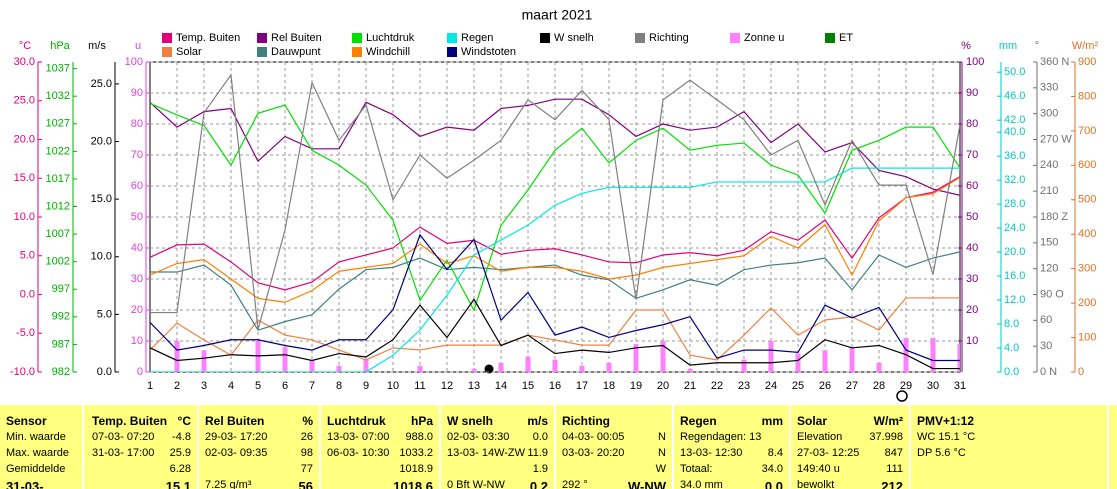 This screenshot has height=489, width=1117. What do you see at coordinates (1010, 447) in the screenshot?
I see `stats-column: PMV+1:12 WC 15.1 °C DP 5.6 °C` at bounding box center [1010, 447].